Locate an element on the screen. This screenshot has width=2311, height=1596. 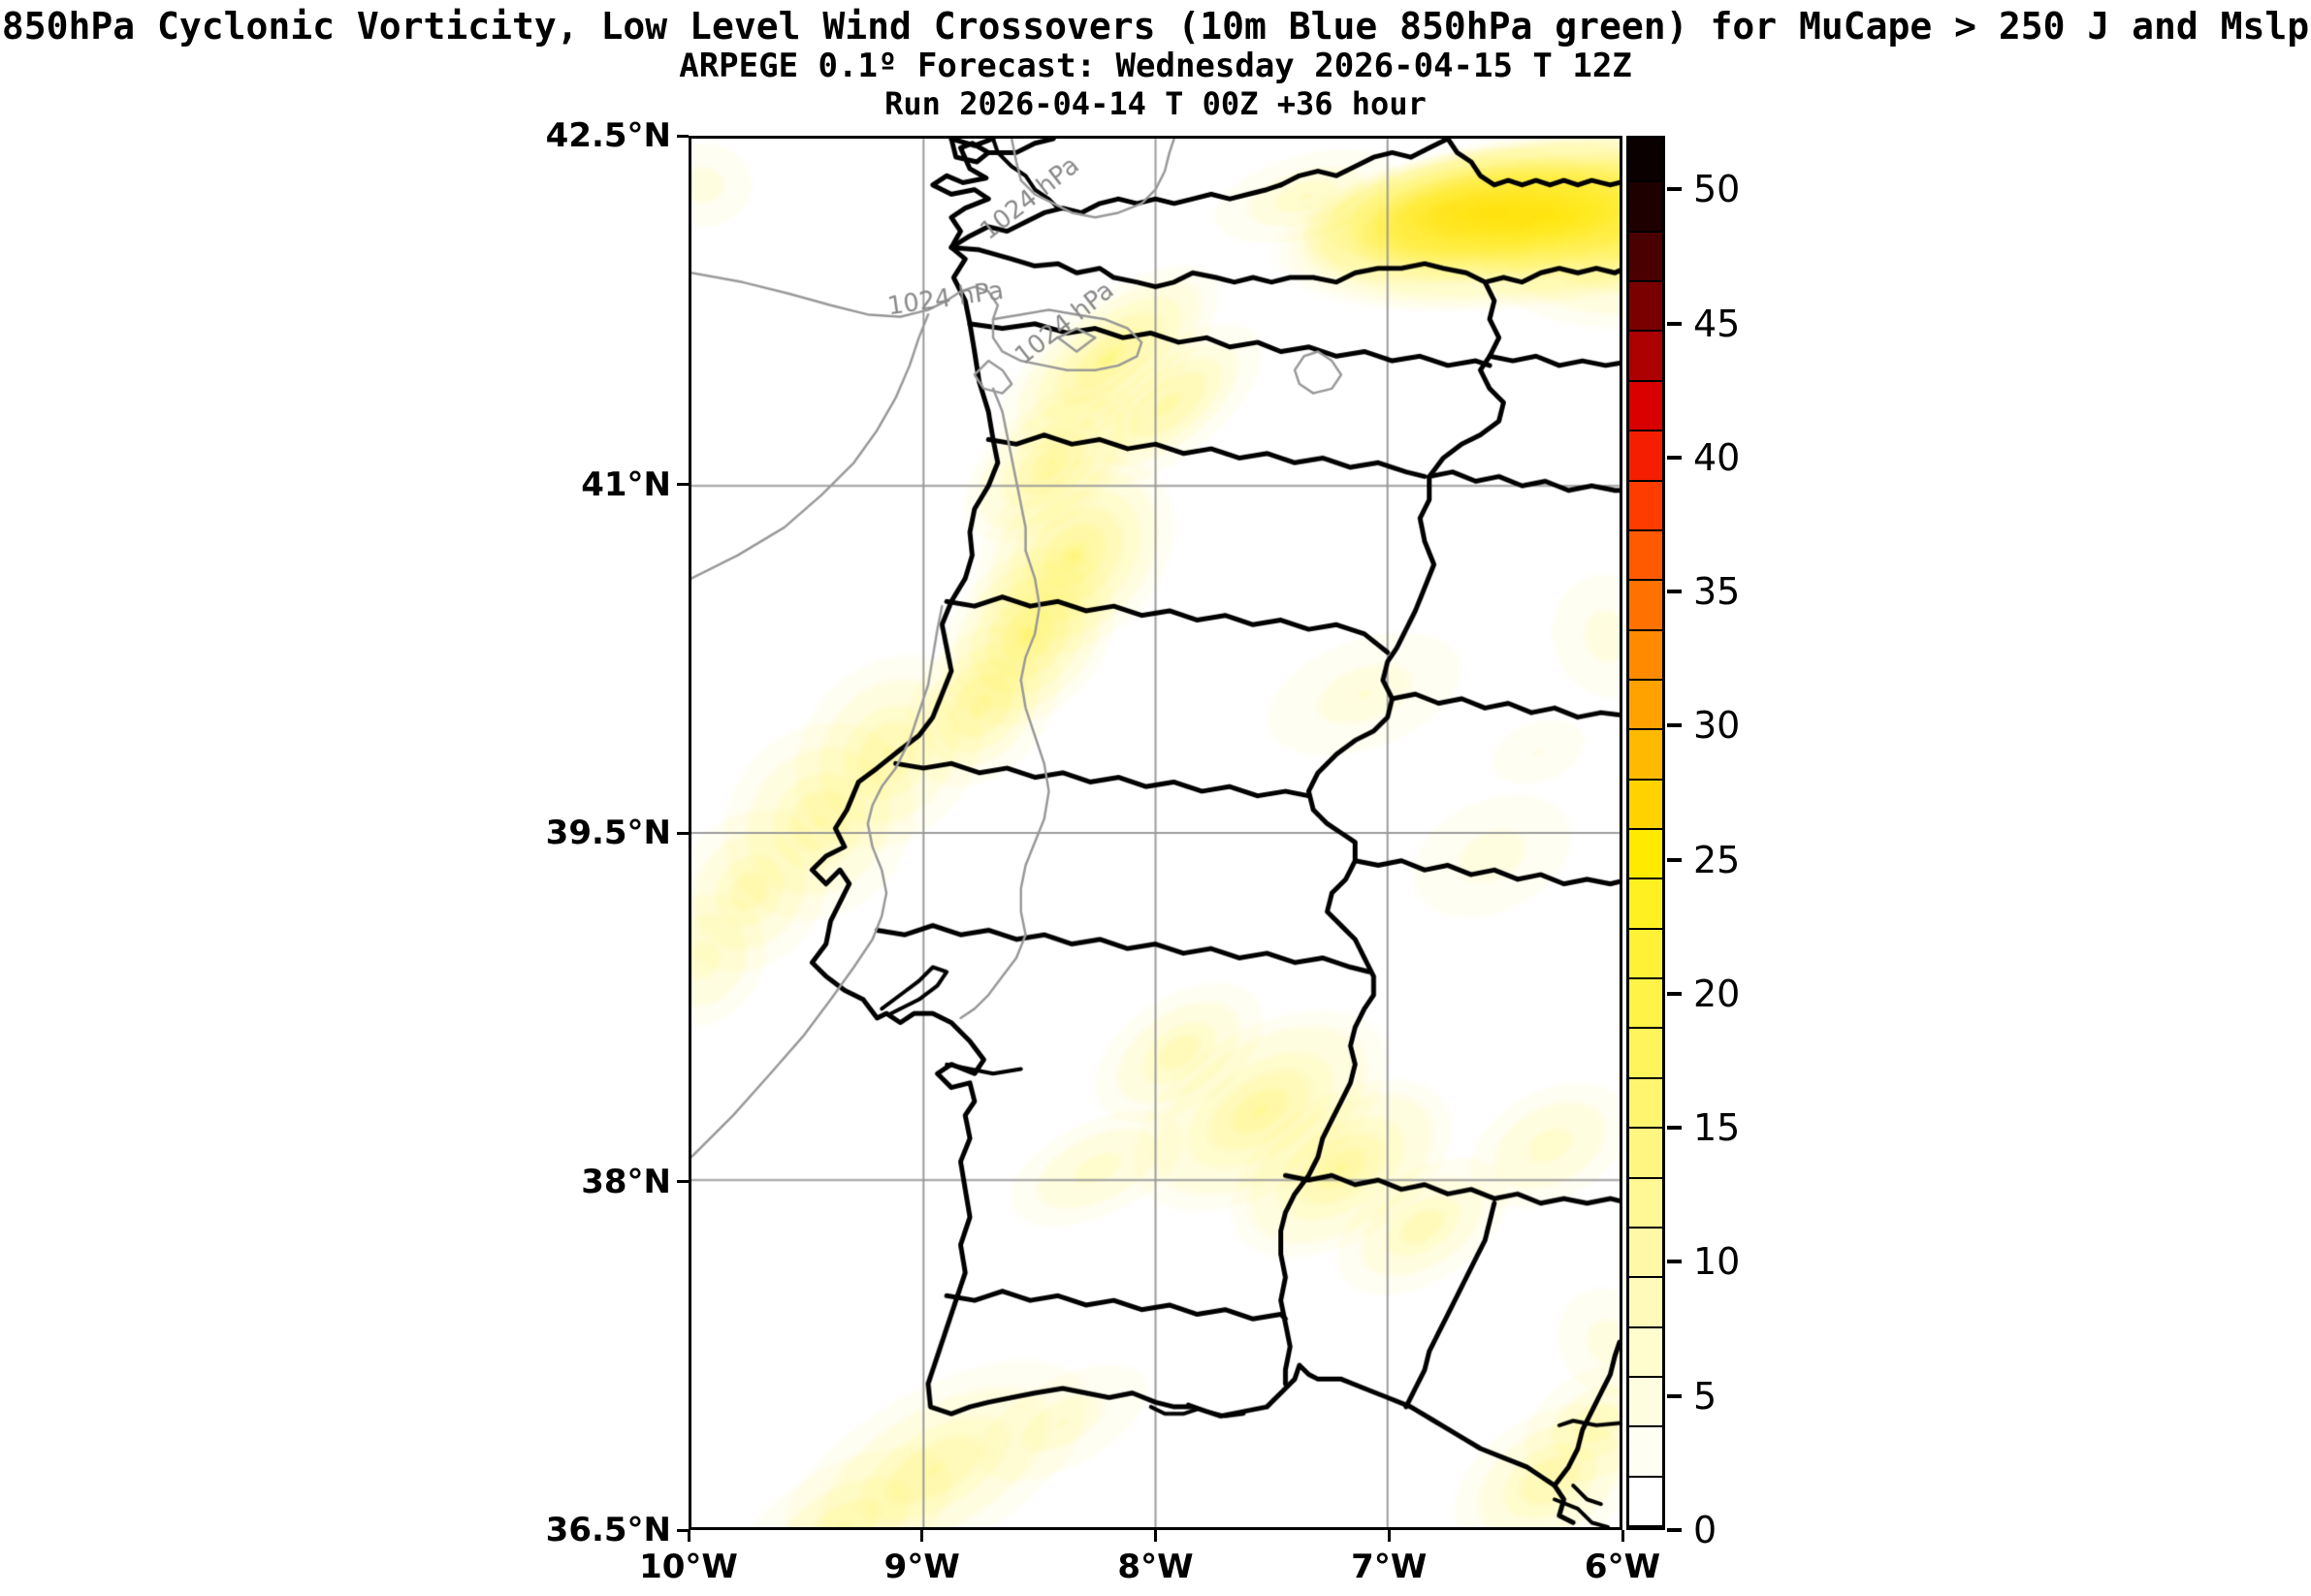
colorbar-tick-label: 15 is located at coordinates (1717, 1128).